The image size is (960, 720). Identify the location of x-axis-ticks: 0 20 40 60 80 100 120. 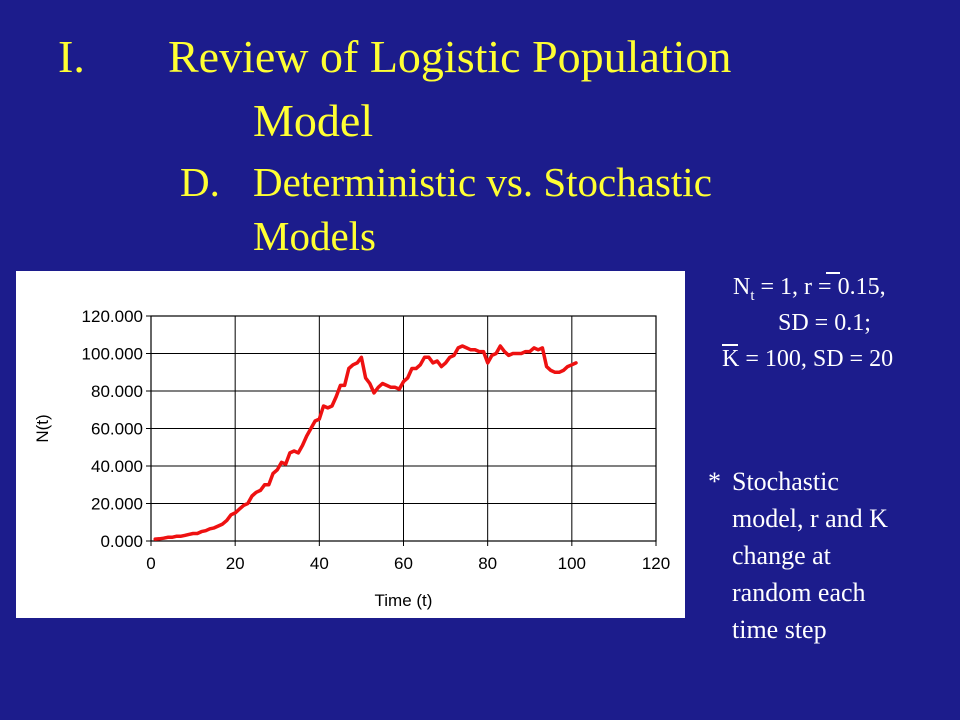
(408, 563).